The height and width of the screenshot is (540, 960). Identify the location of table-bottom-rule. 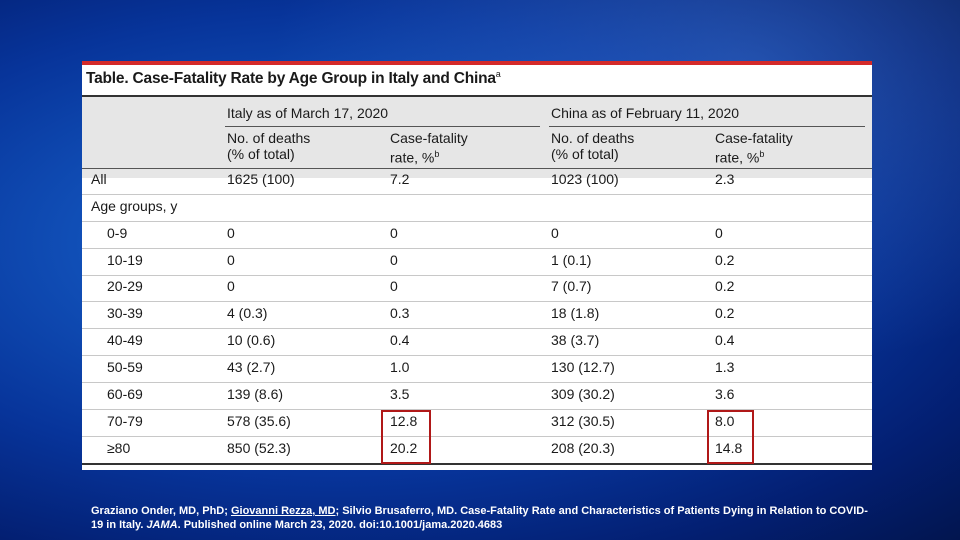
(477, 464).